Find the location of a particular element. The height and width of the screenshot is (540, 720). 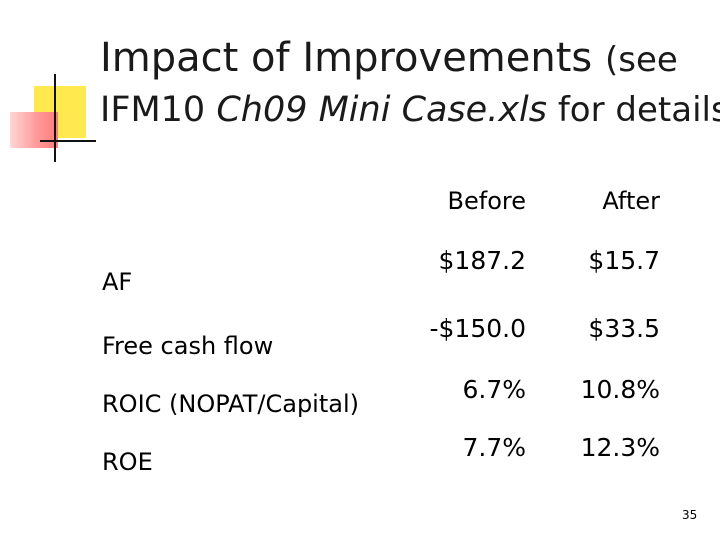

after-value: 12.3% is located at coordinates (620, 447).